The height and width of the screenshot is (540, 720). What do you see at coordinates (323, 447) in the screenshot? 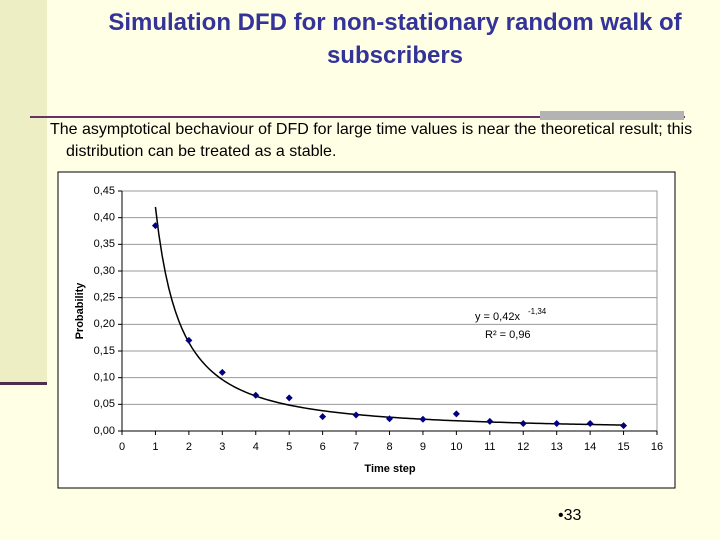
I see `x-tick-label: 6` at bounding box center [323, 447].